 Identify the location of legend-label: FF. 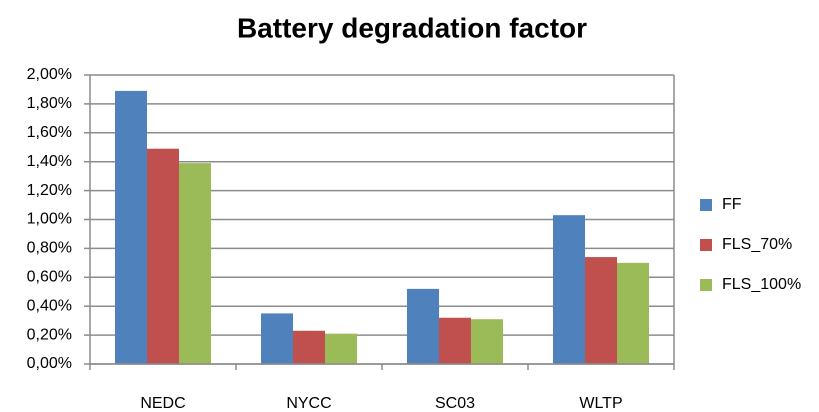
(732, 204).